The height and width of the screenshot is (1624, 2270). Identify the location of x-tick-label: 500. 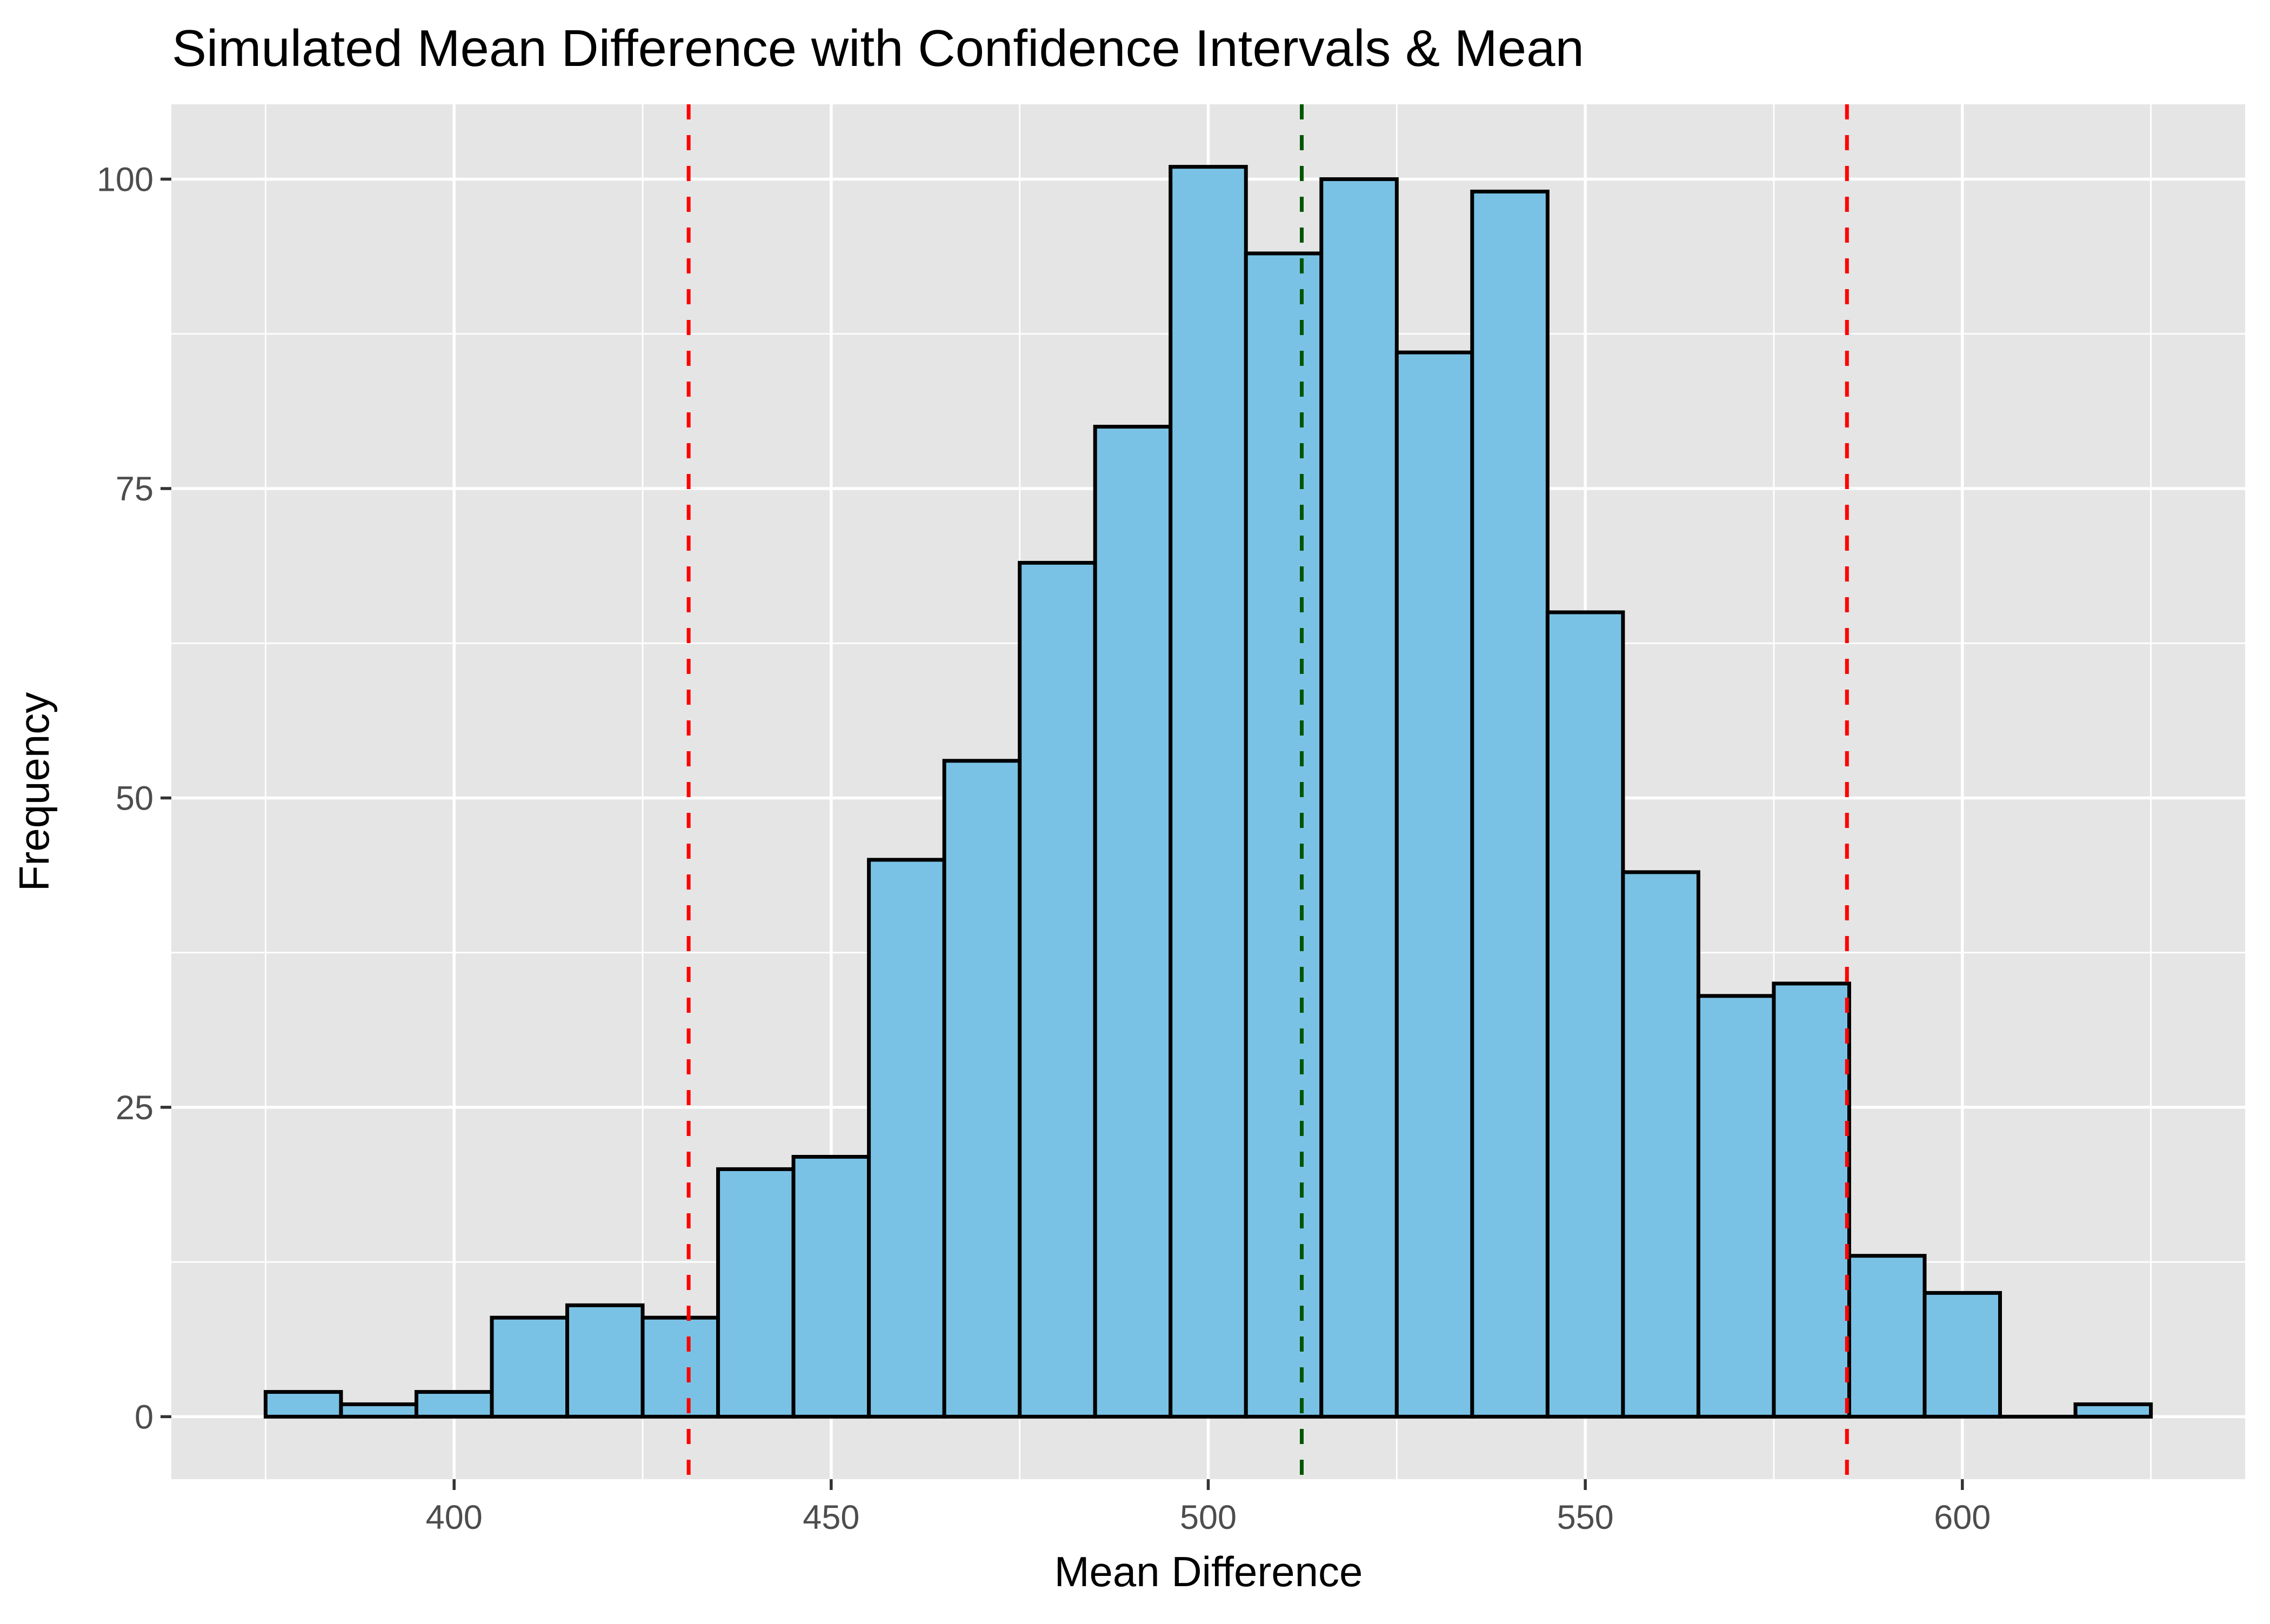
(1208, 1518).